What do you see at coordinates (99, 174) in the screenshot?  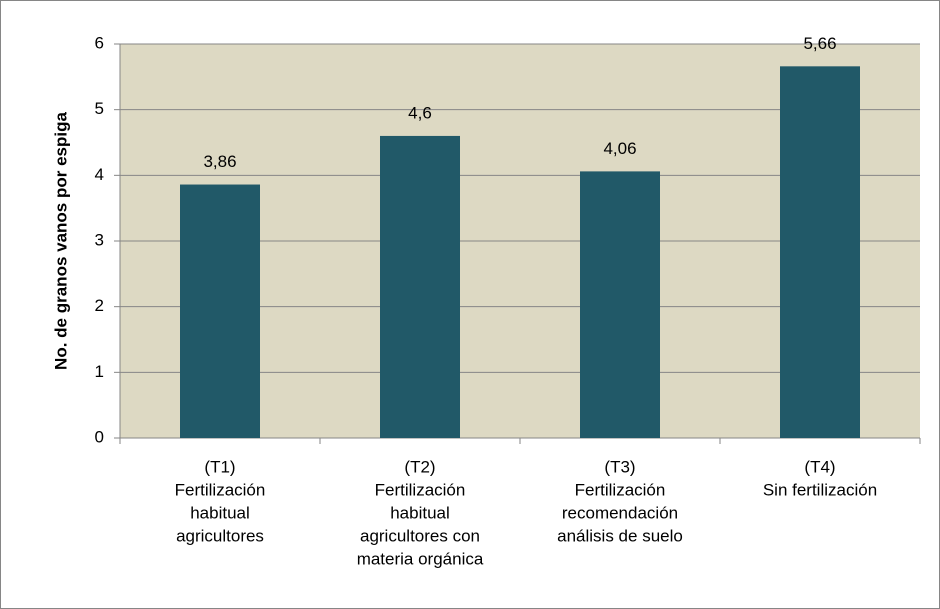 I see `y-tick-label: 4` at bounding box center [99, 174].